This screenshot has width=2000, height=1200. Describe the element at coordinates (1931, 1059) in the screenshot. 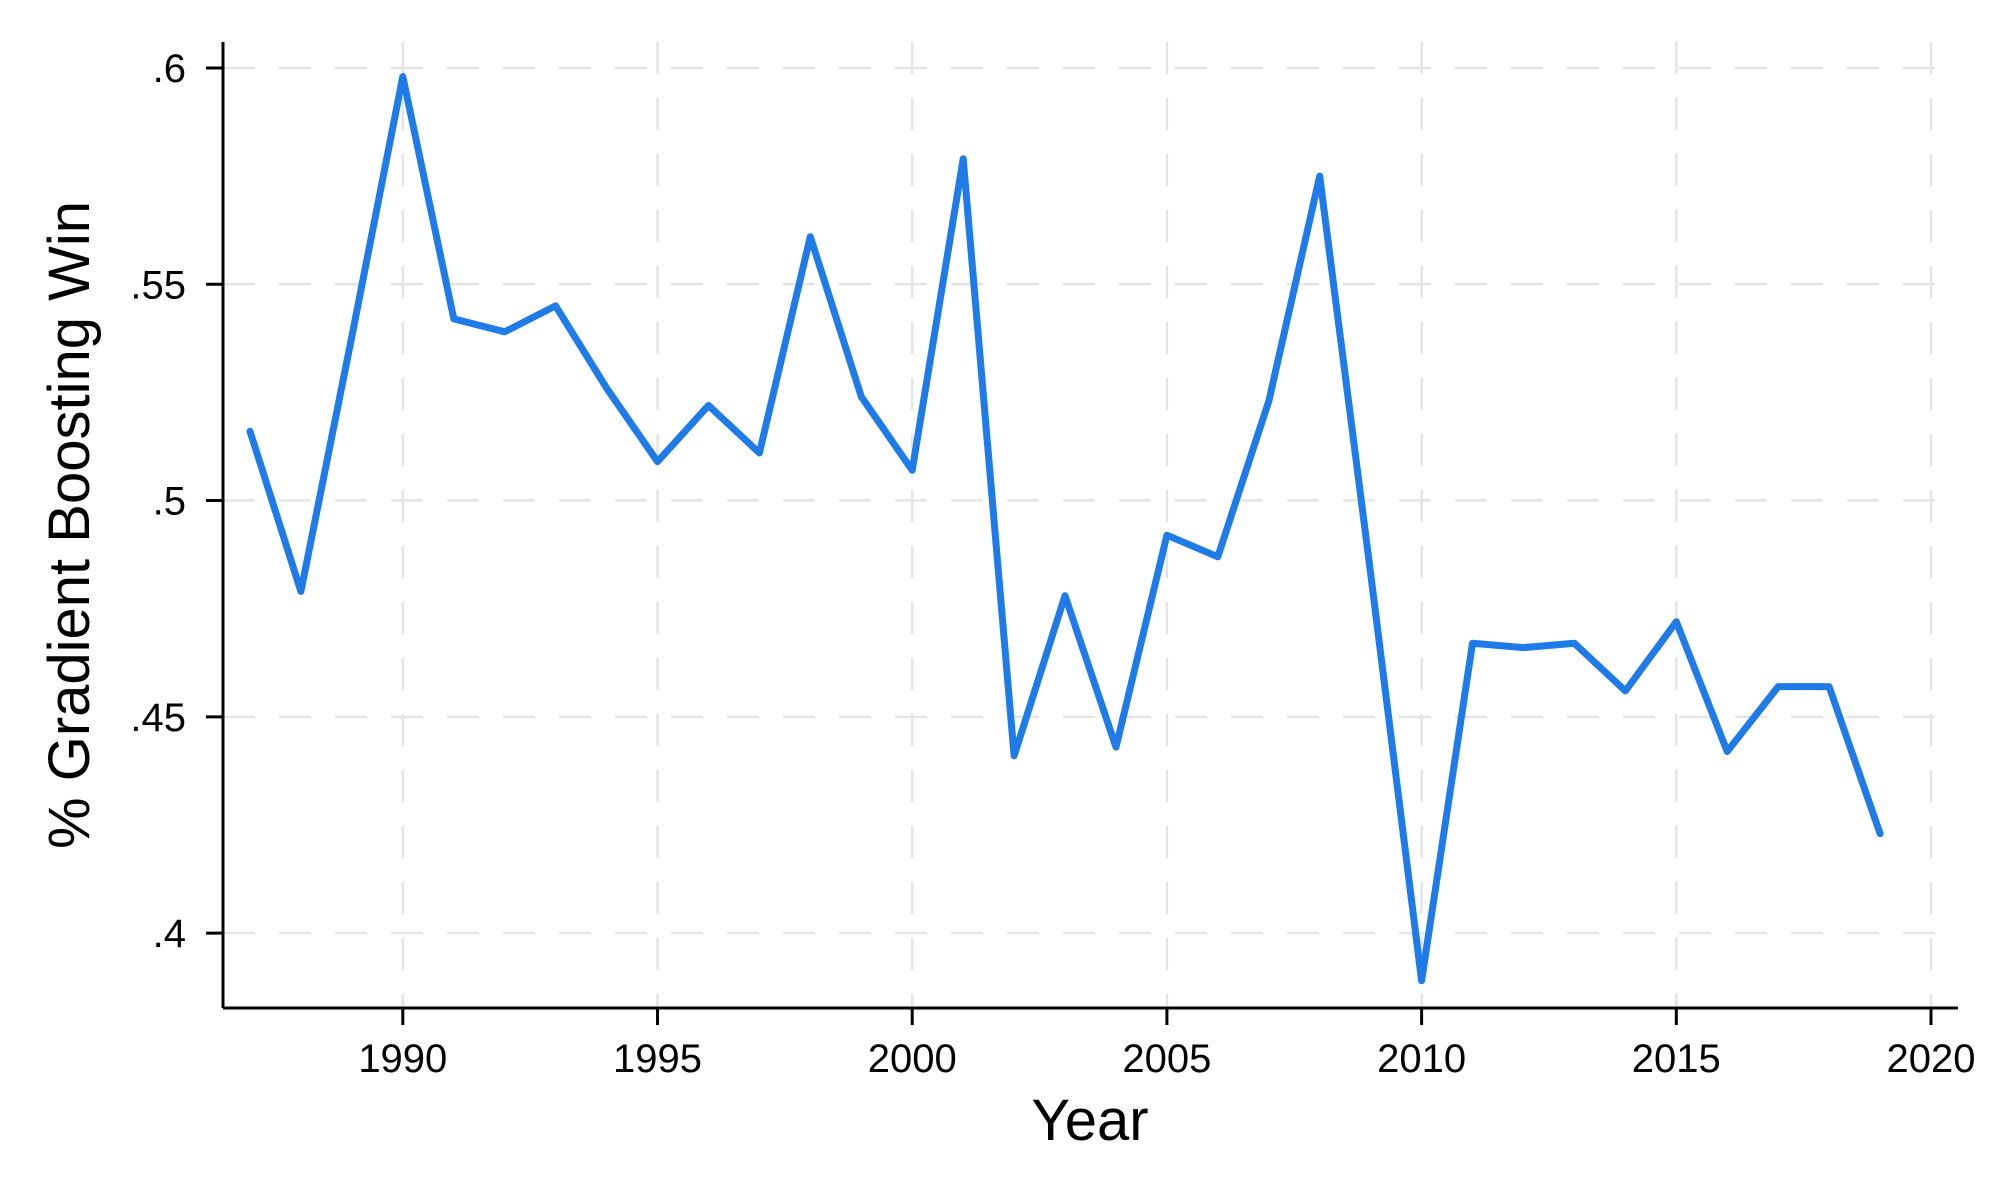

I see `x-tick-label: 2020` at that location.